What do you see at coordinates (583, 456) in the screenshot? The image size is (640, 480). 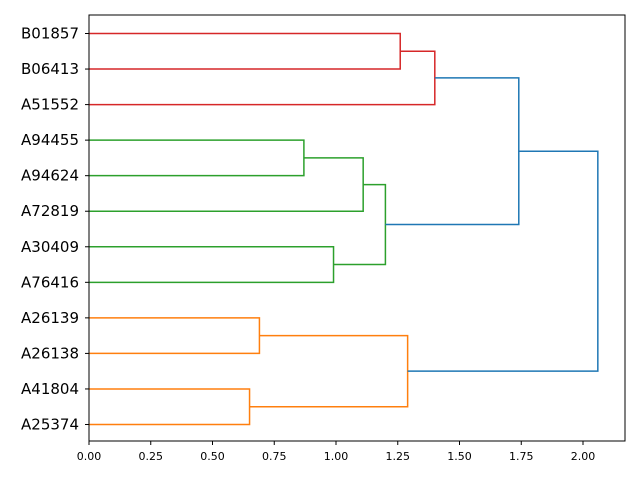 I see `x-tick-label: 2.00` at bounding box center [583, 456].